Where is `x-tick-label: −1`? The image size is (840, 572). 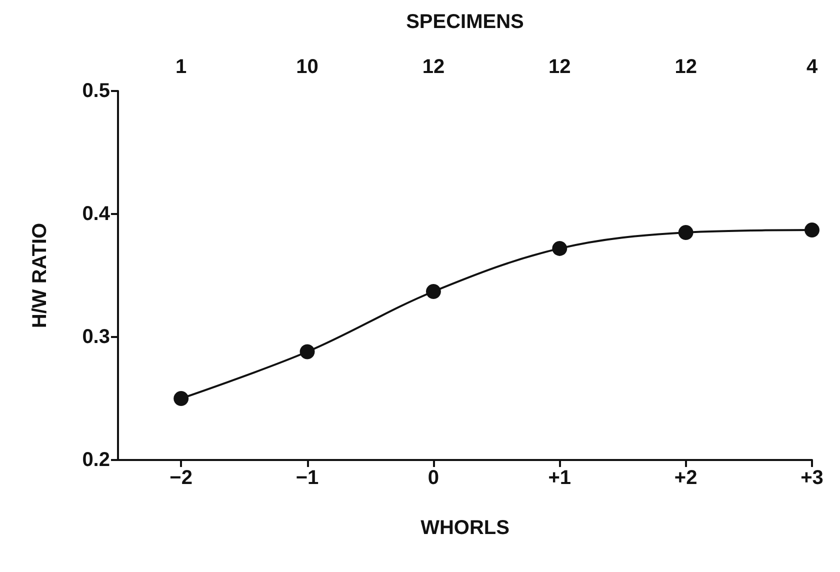
x-tick-label: −1 is located at coordinates (307, 478).